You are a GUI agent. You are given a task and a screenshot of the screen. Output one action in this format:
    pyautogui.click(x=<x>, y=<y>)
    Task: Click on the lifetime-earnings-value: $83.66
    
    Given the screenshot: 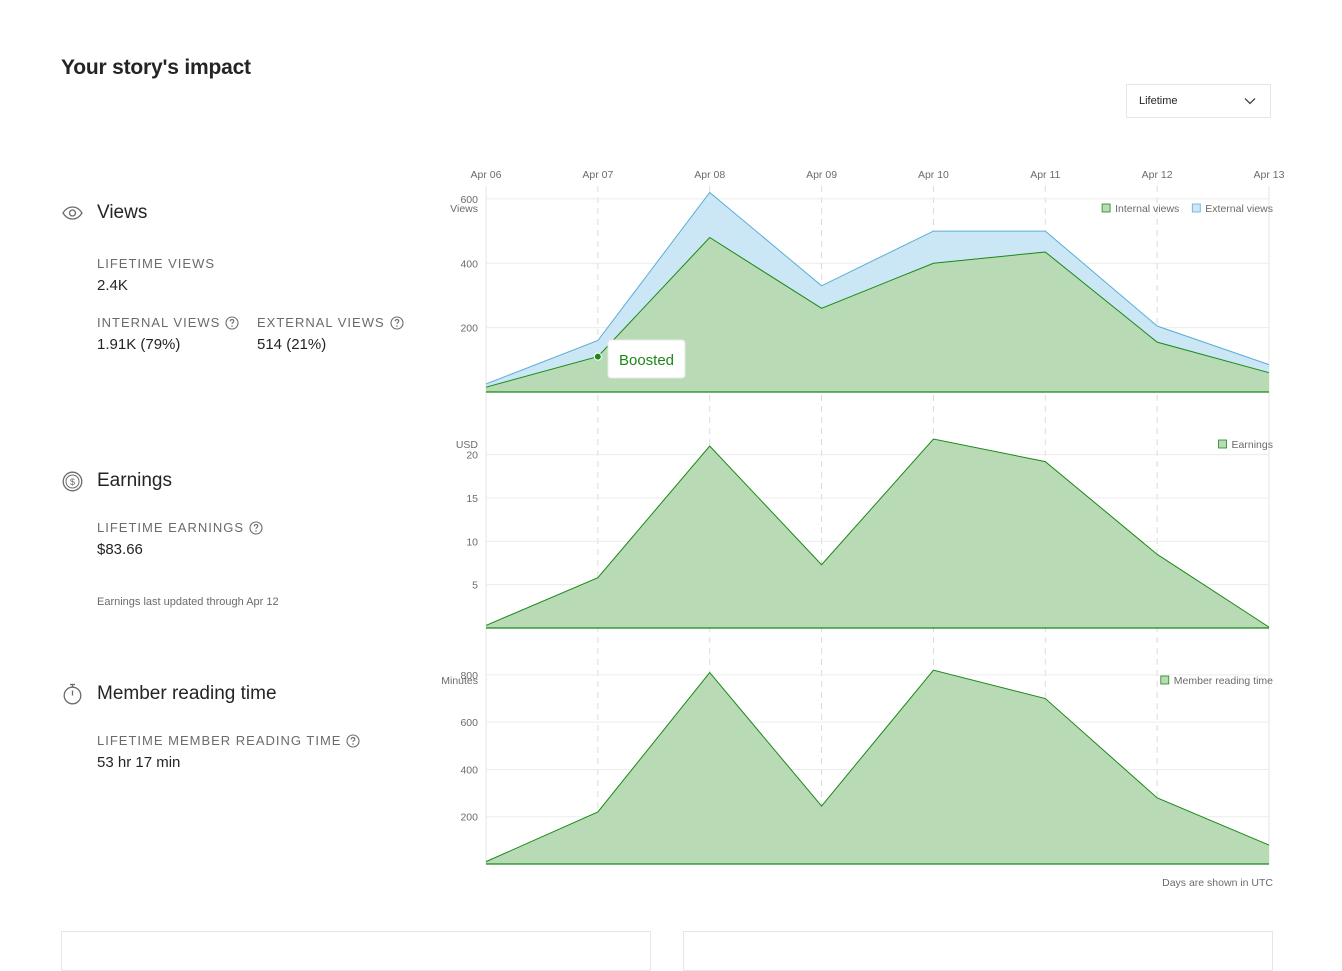 What is the action you would take?
    pyautogui.click(x=120, y=549)
    